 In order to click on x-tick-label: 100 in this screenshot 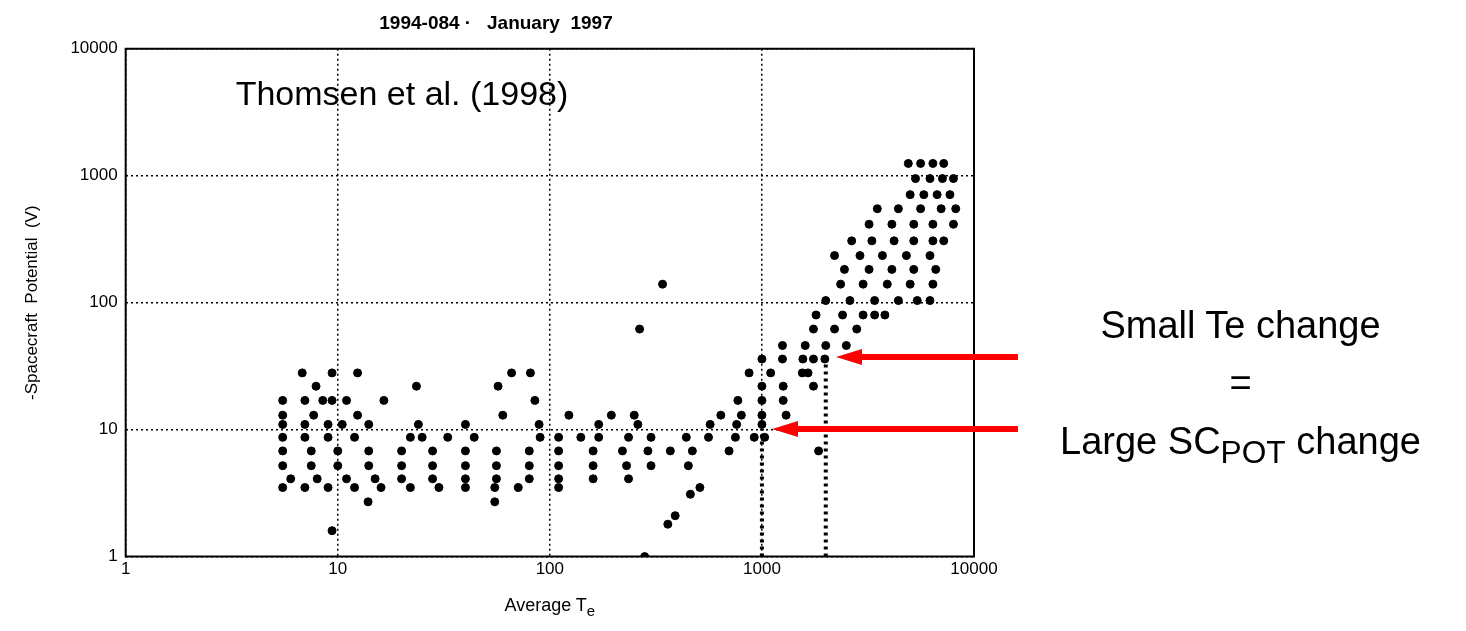, I will do `click(550, 569)`.